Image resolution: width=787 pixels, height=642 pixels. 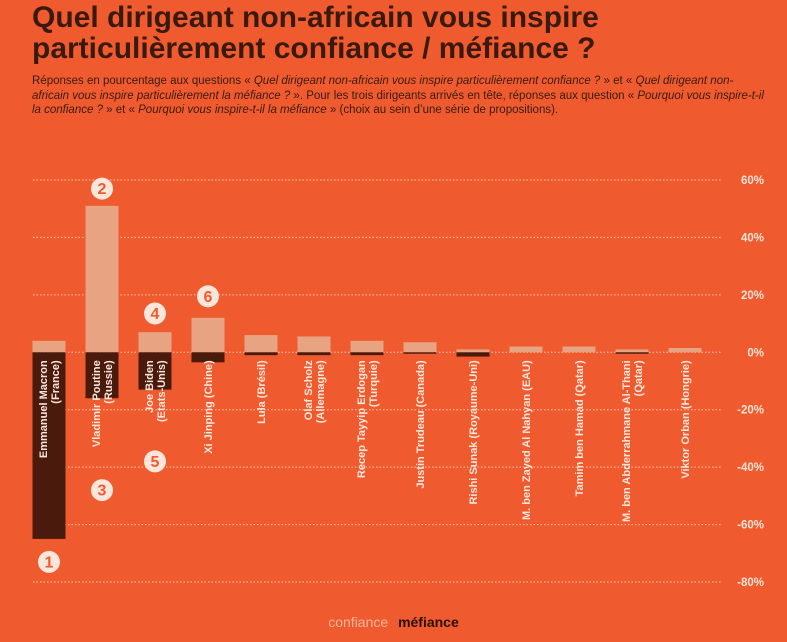 I want to click on category-label: (Etats-Unis), so click(x=162, y=391).